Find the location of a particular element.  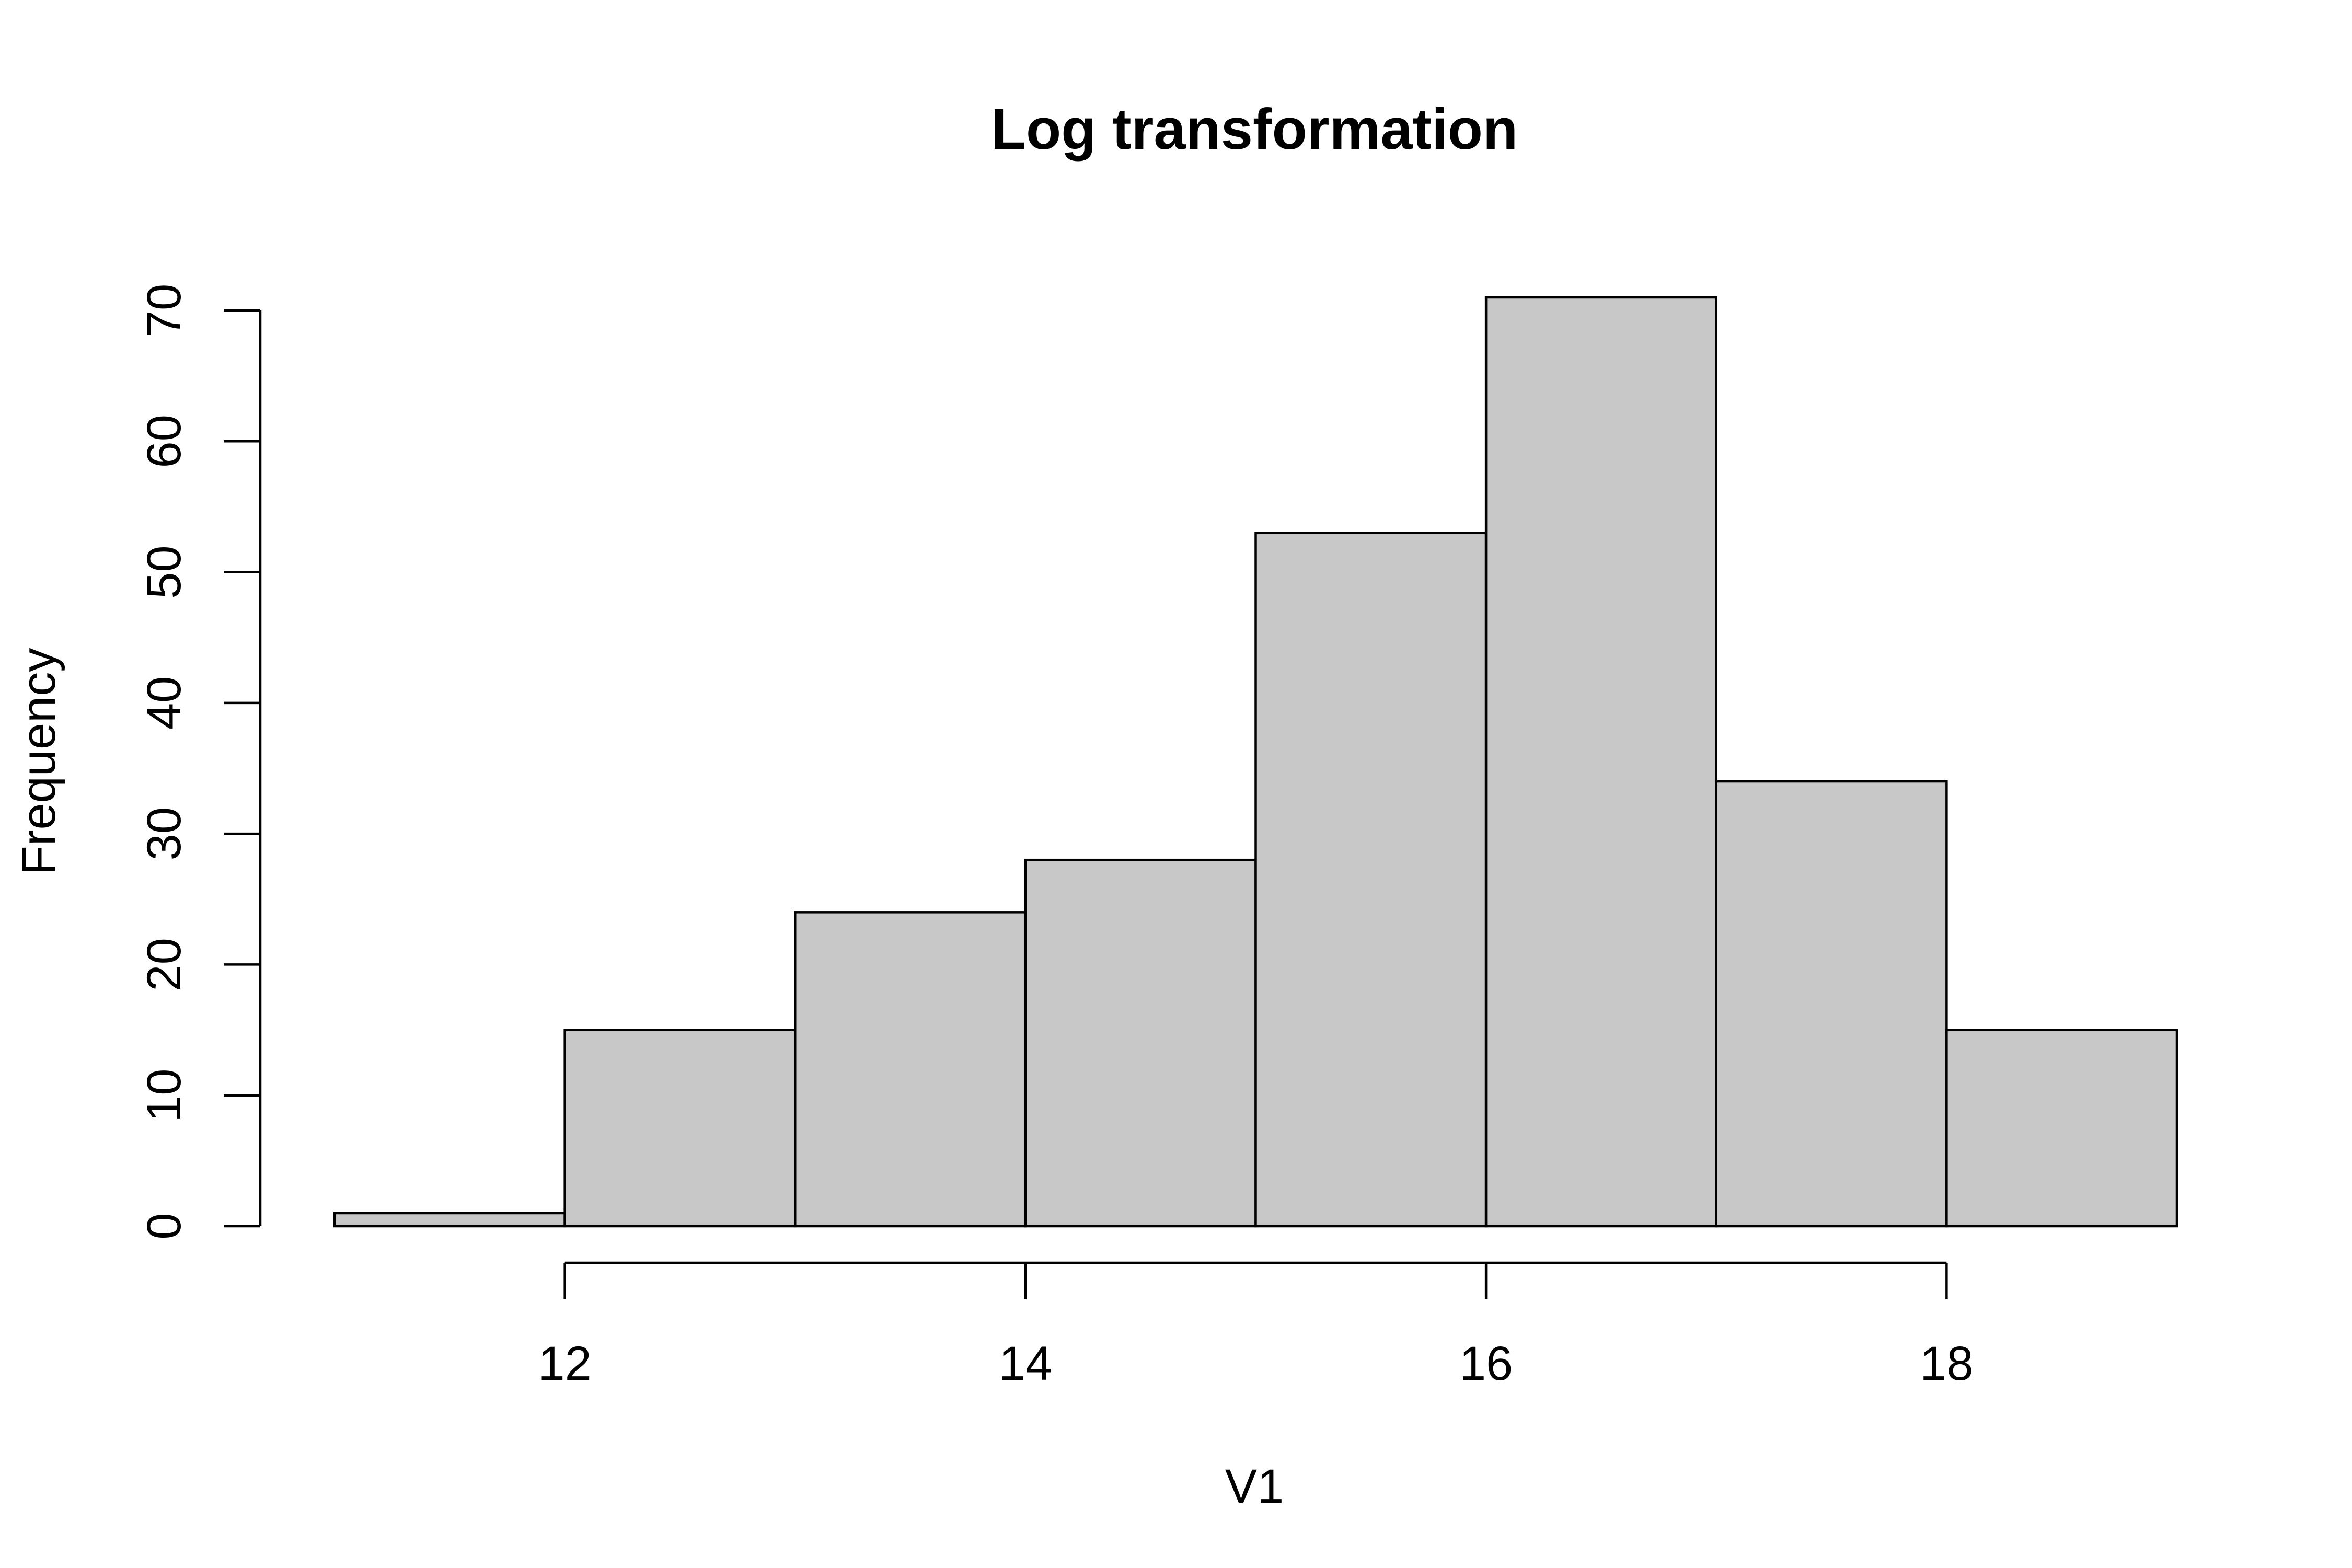

y-tick-label-0: 0 is located at coordinates (164, 1226).